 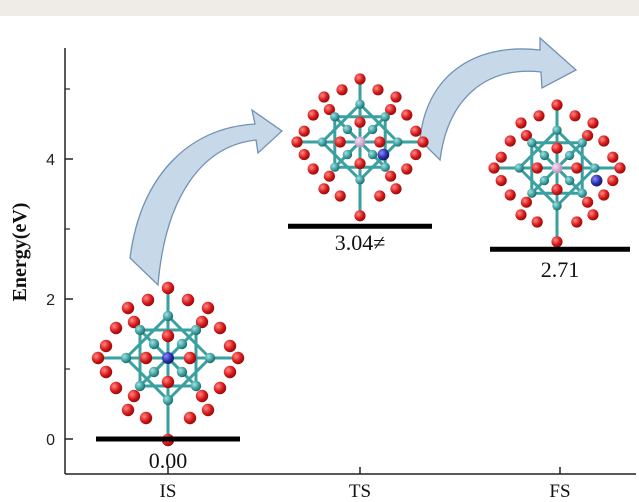 What do you see at coordinates (498, 99) in the screenshot?
I see `arrow-ts-to-fs` at bounding box center [498, 99].